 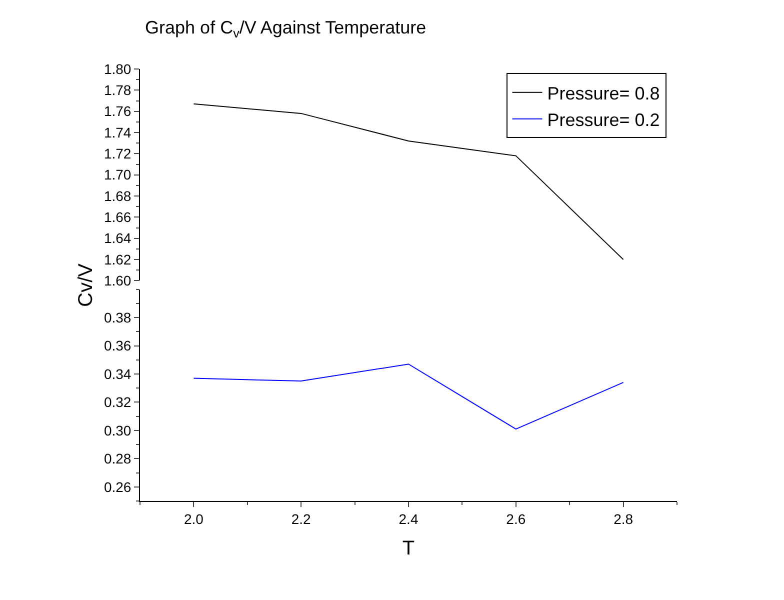 What do you see at coordinates (118, 486) in the screenshot?
I see `y-tick-label: 0.26` at bounding box center [118, 486].